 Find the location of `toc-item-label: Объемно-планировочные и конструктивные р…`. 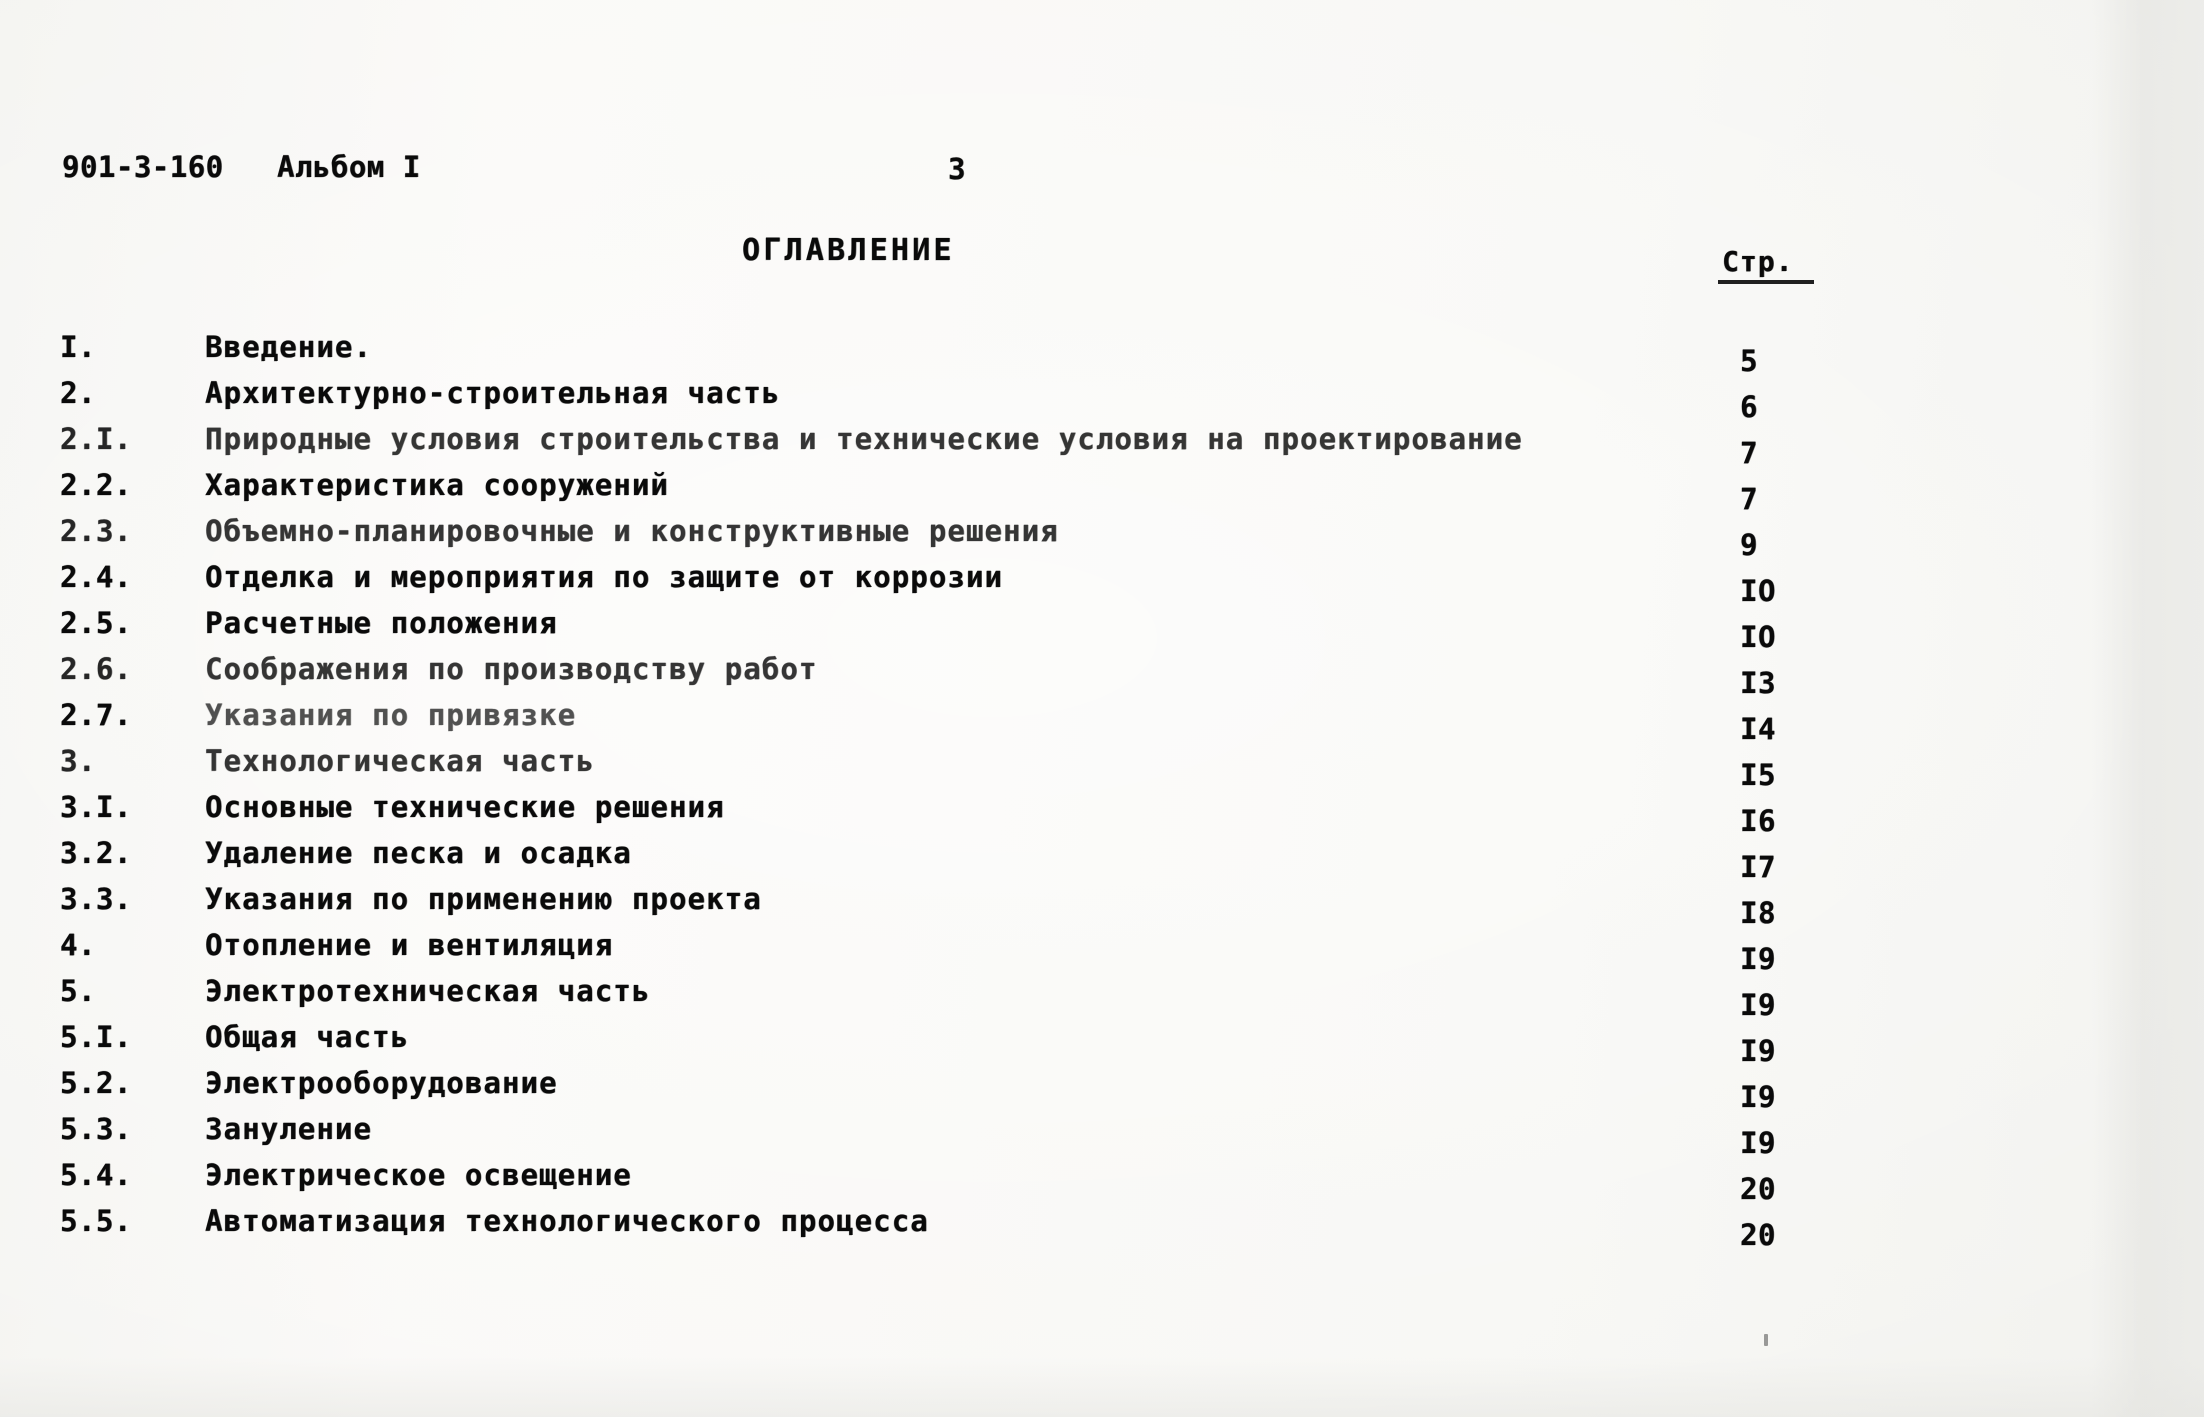

toc-item-label: Объемно-планировочные и конструктивные р… is located at coordinates (632, 531).